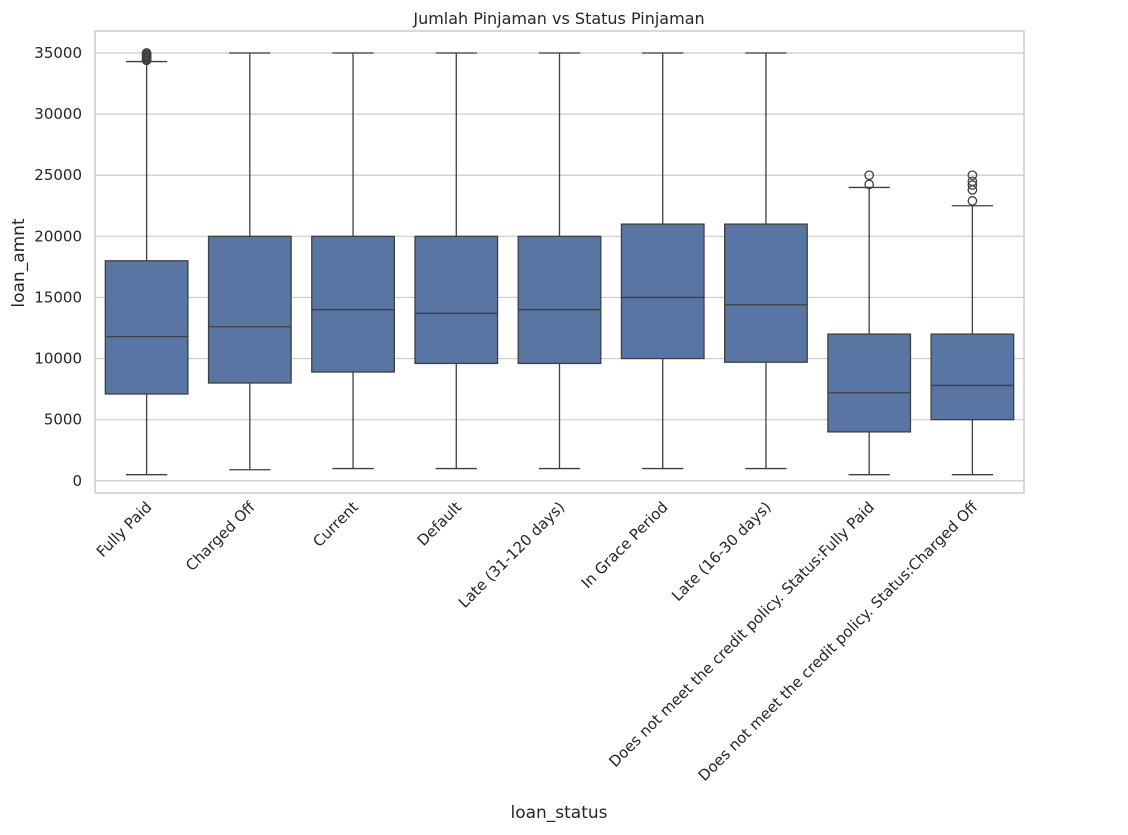 This screenshot has width=1128, height=835. Describe the element at coordinates (19, 263) in the screenshot. I see `y-axis-label: loan_amnt` at that location.